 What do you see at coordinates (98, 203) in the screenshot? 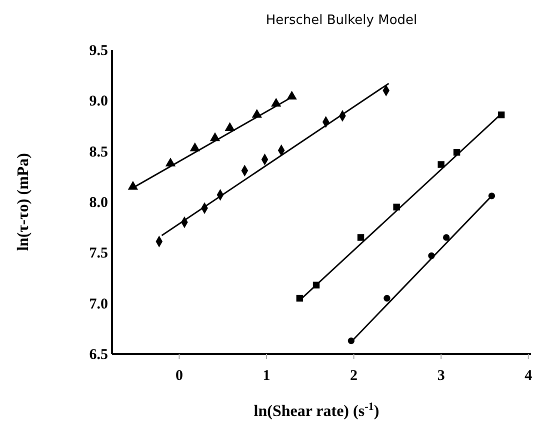
I see `y-tick-label: 8.0` at bounding box center [98, 203].